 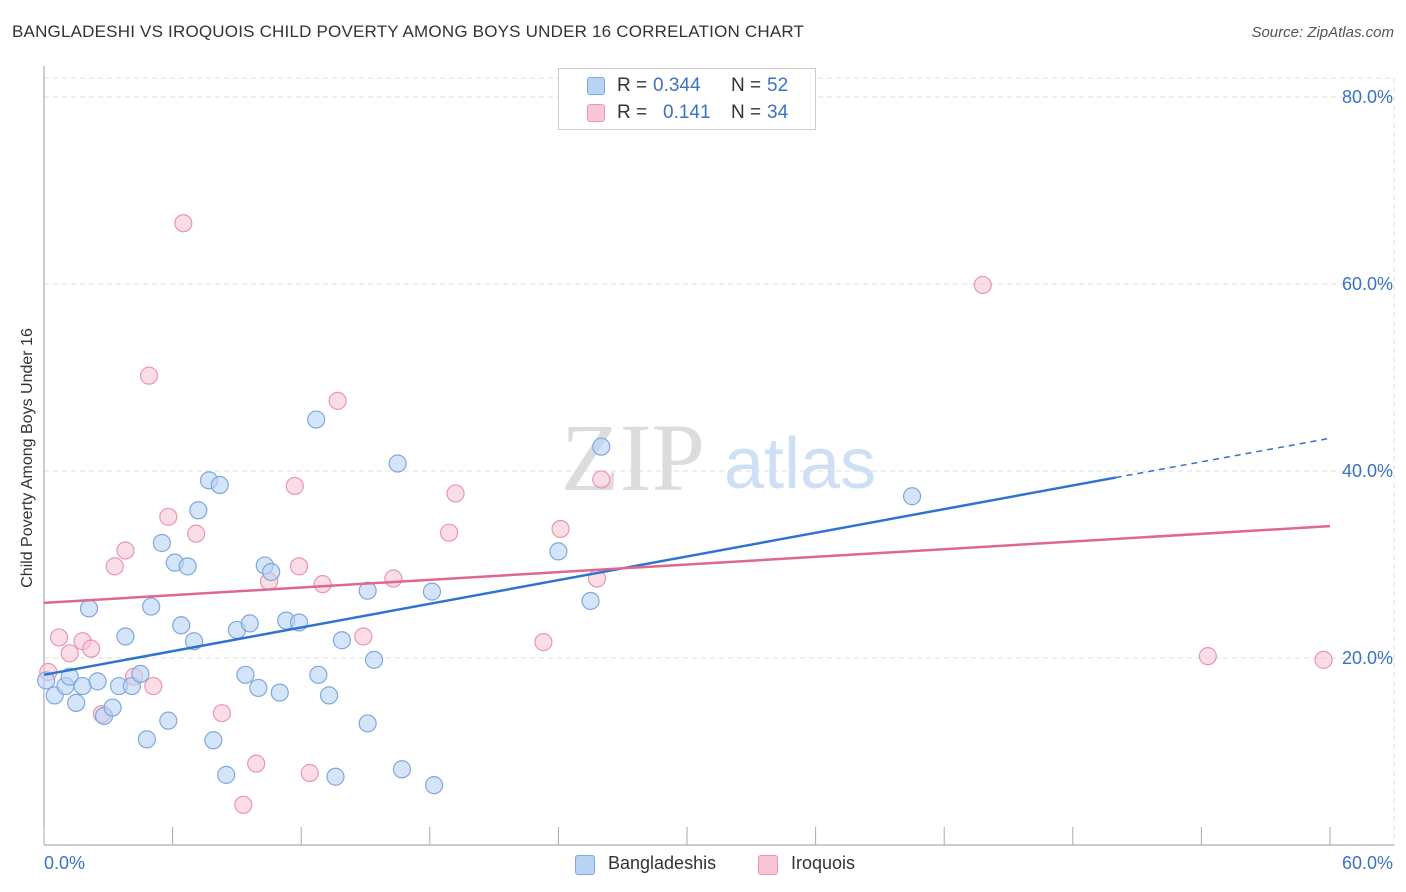 What do you see at coordinates (64, 863) in the screenshot?
I see `x-tick-label: 0.0%` at bounding box center [64, 863].